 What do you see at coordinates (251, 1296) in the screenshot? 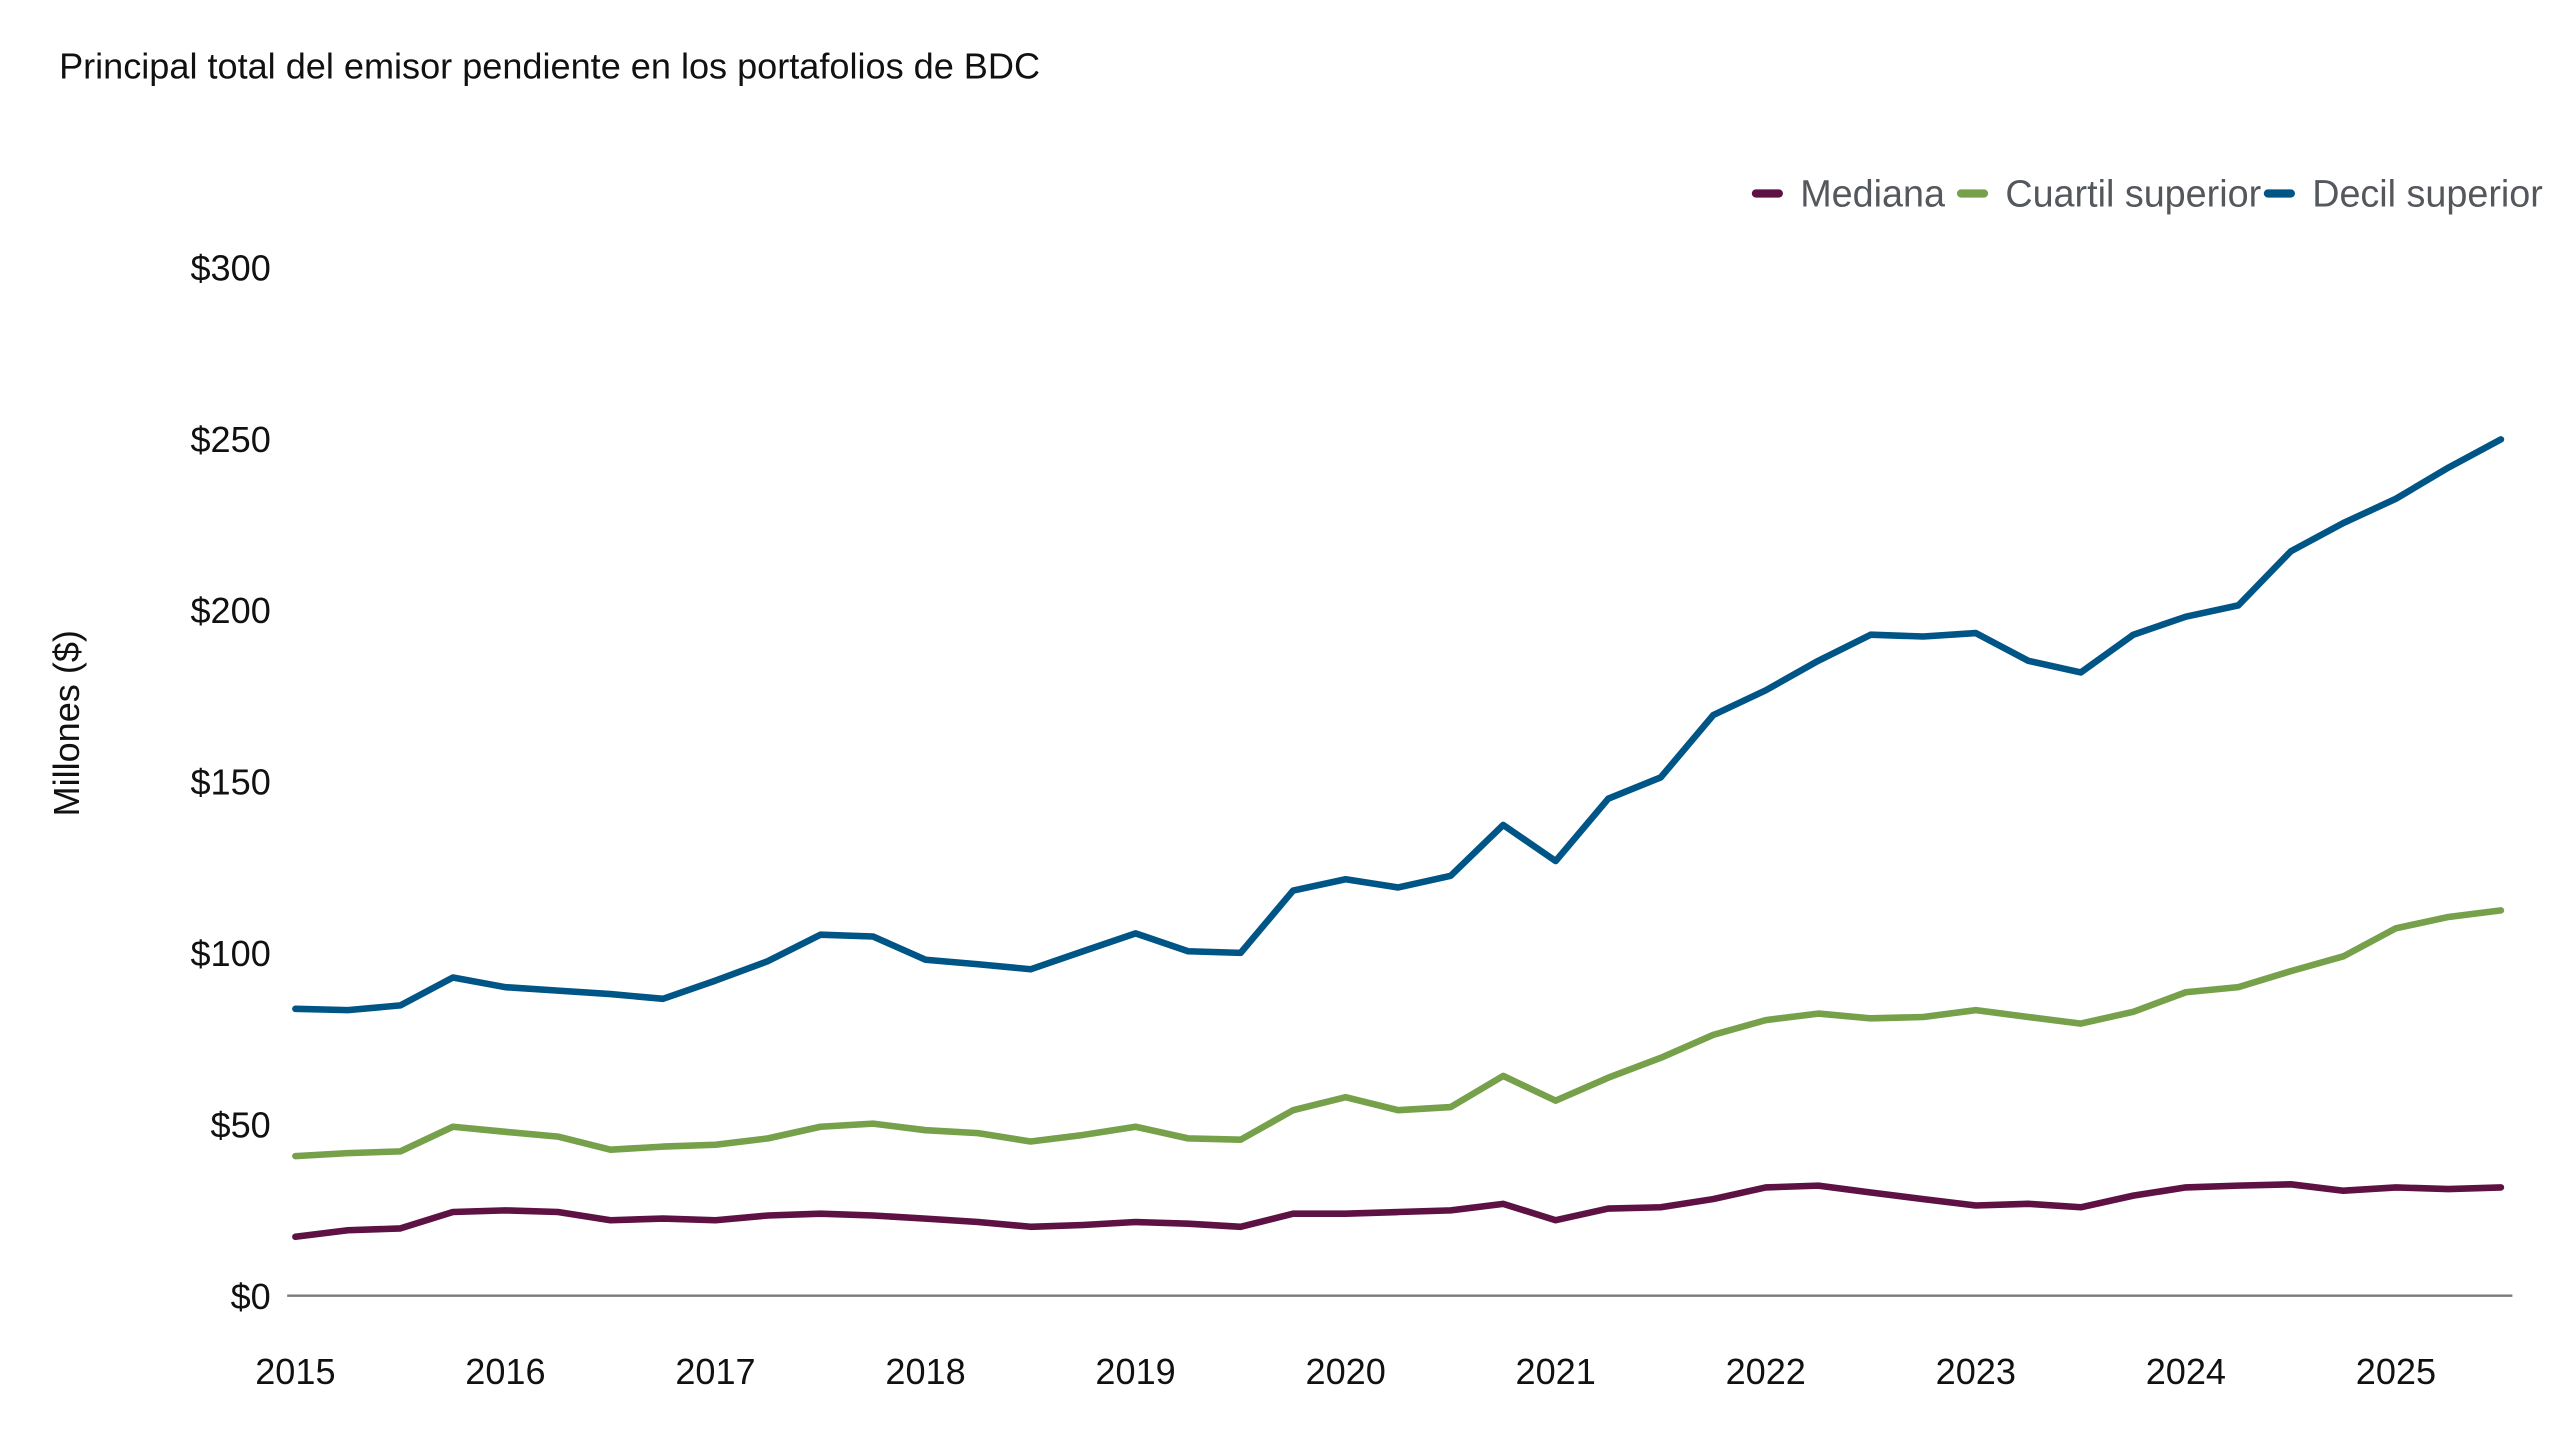
I see `y-tick-label: $0` at bounding box center [251, 1296].